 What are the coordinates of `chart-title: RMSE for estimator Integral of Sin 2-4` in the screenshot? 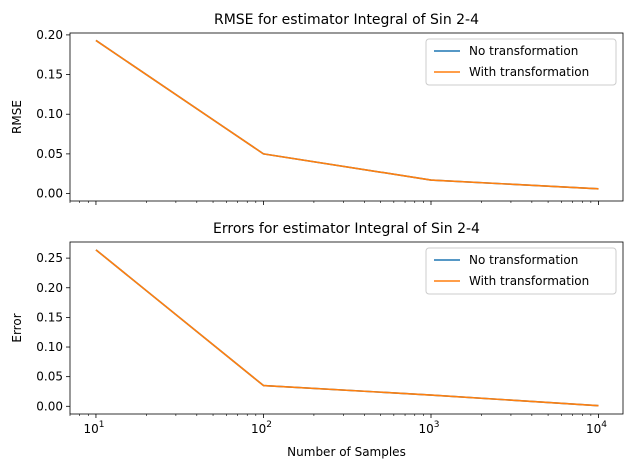 It's located at (346, 20).